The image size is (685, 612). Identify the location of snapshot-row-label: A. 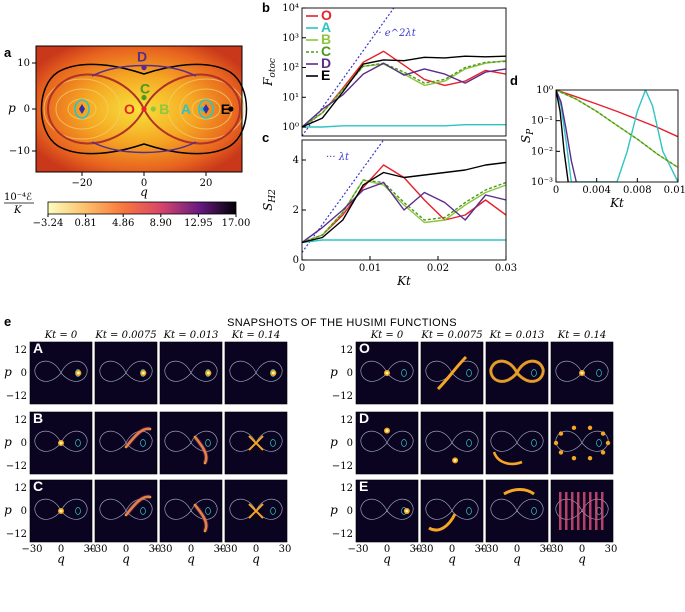
(38, 348).